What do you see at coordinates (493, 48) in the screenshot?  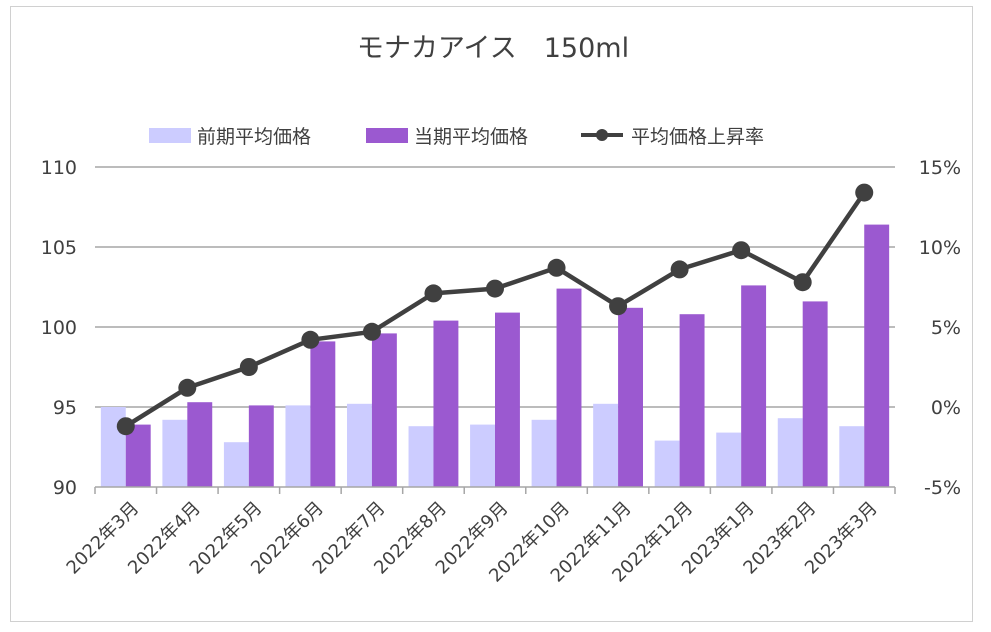 I see `chart-title: モナカアイス 150ml` at bounding box center [493, 48].